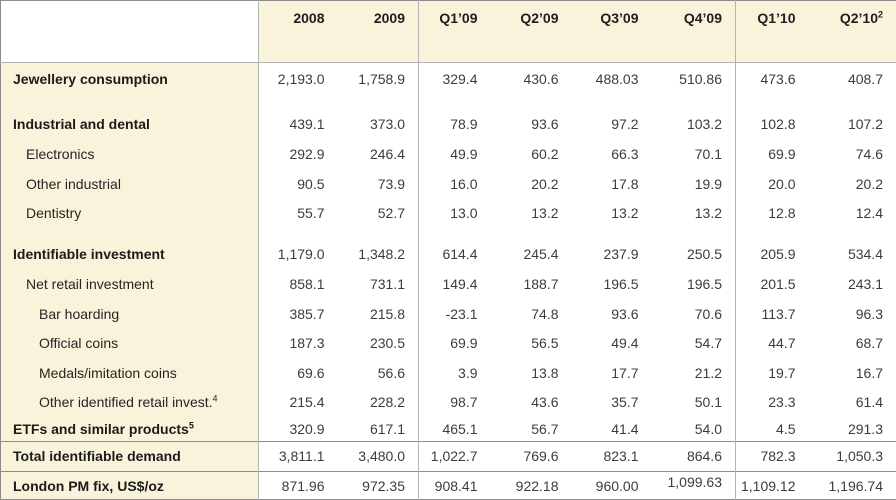  Describe the element at coordinates (378, 213) in the screenshot. I see `value-cell: 52.7` at that location.